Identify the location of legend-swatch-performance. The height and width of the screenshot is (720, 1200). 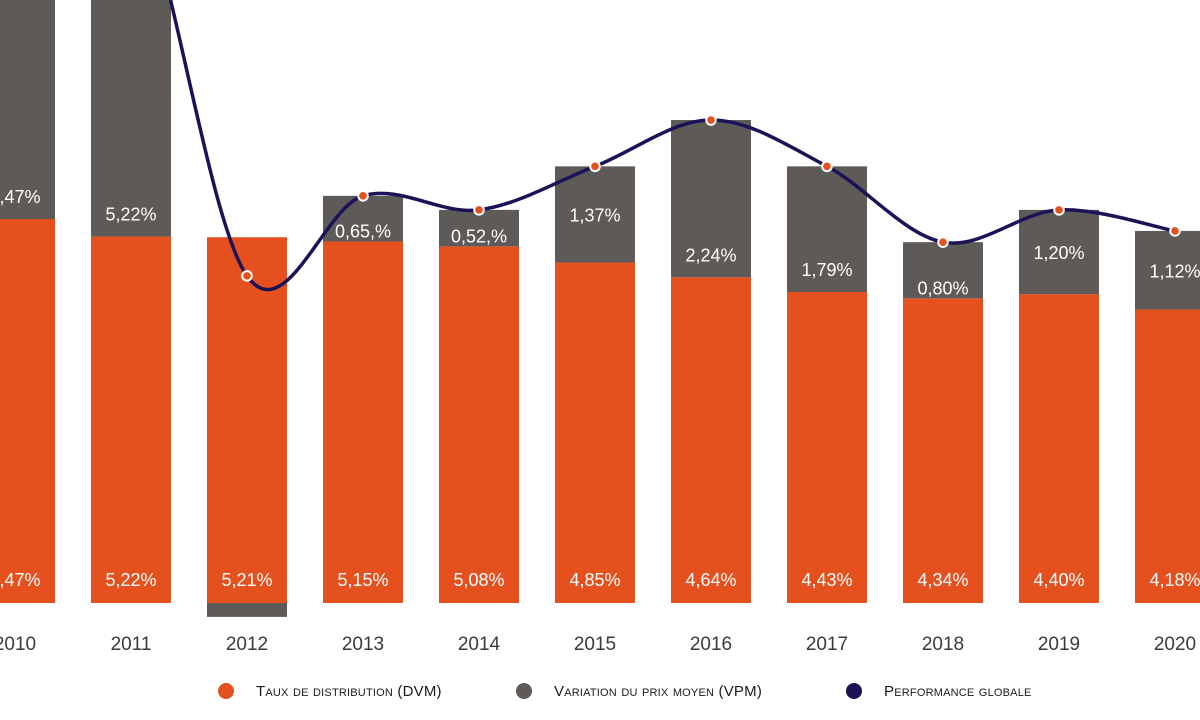
(854, 691).